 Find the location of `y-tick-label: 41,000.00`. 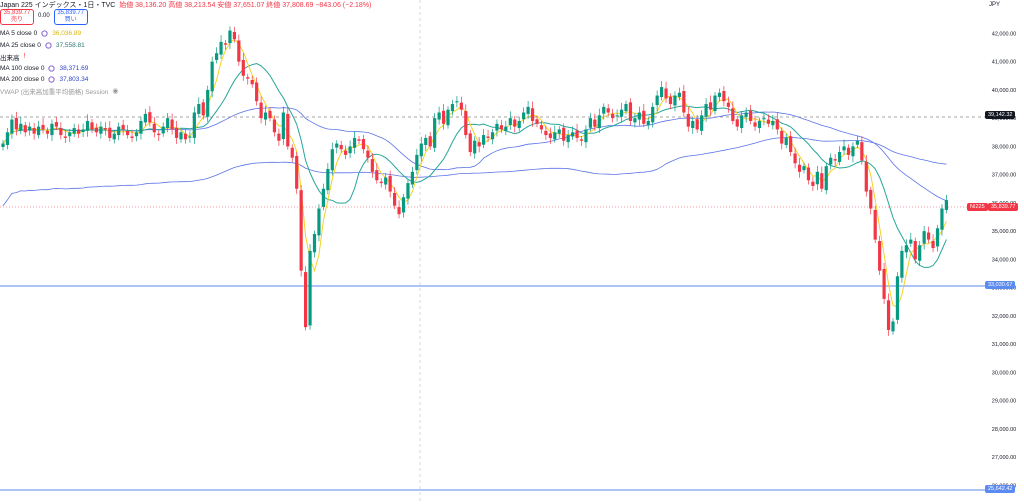

y-tick-label: 41,000.00 is located at coordinates (1004, 63).